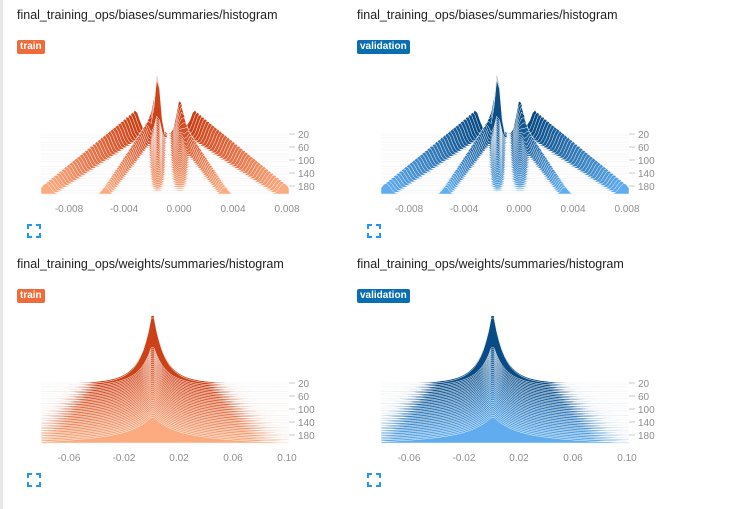 The width and height of the screenshot is (743, 509). What do you see at coordinates (409, 458) in the screenshot?
I see `x-tick-label: -0.06` at bounding box center [409, 458].